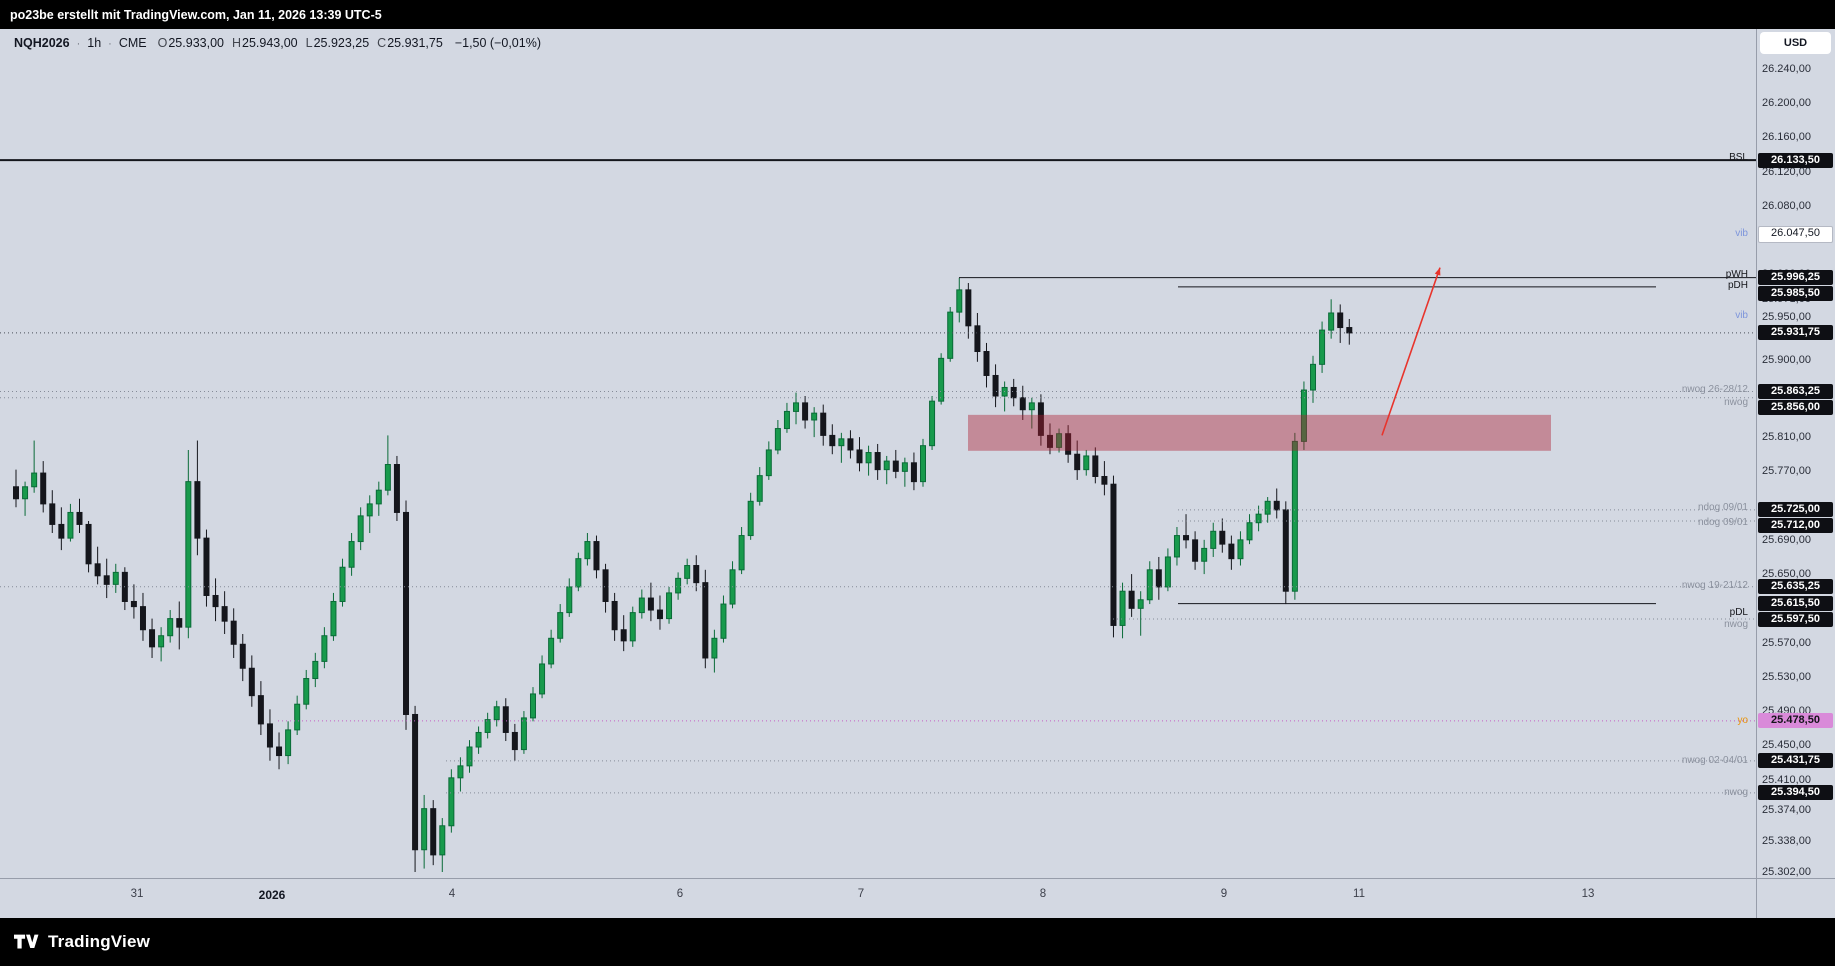 This screenshot has width=1835, height=966. What do you see at coordinates (1786, 841) in the screenshot?
I see `price-axis-label: 25.338,00` at bounding box center [1786, 841].